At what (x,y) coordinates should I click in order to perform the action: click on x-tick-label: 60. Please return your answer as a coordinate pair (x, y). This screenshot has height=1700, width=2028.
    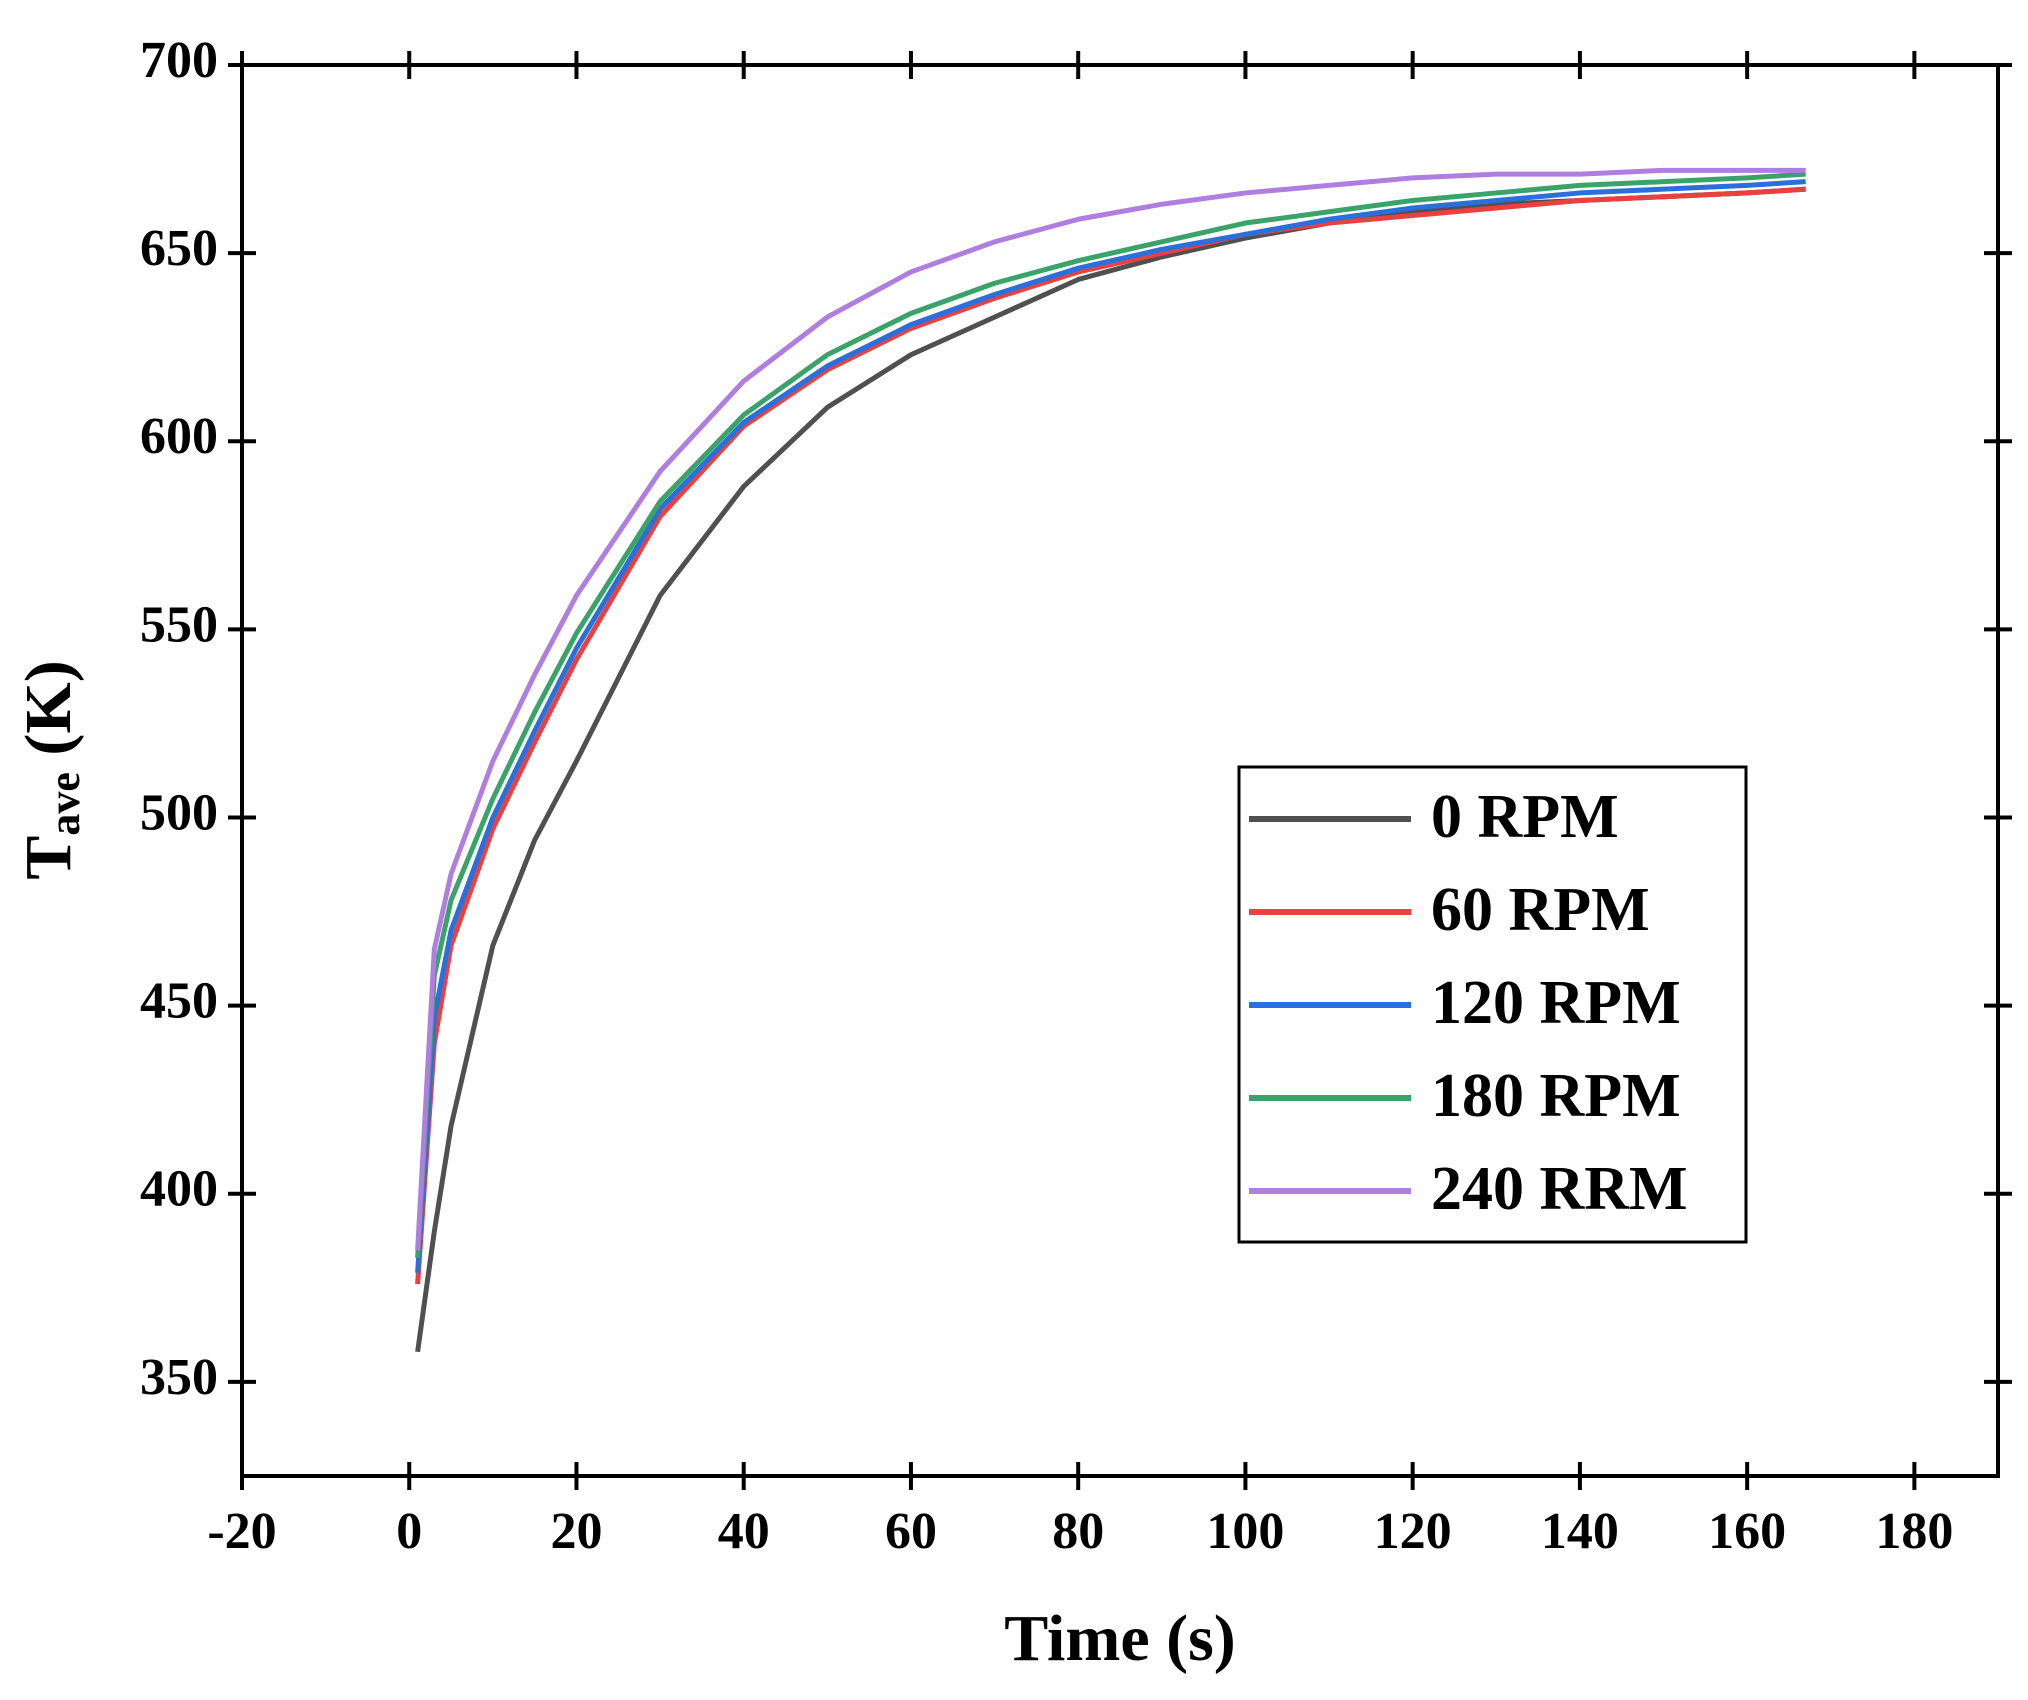
    Looking at the image, I should click on (911, 1531).